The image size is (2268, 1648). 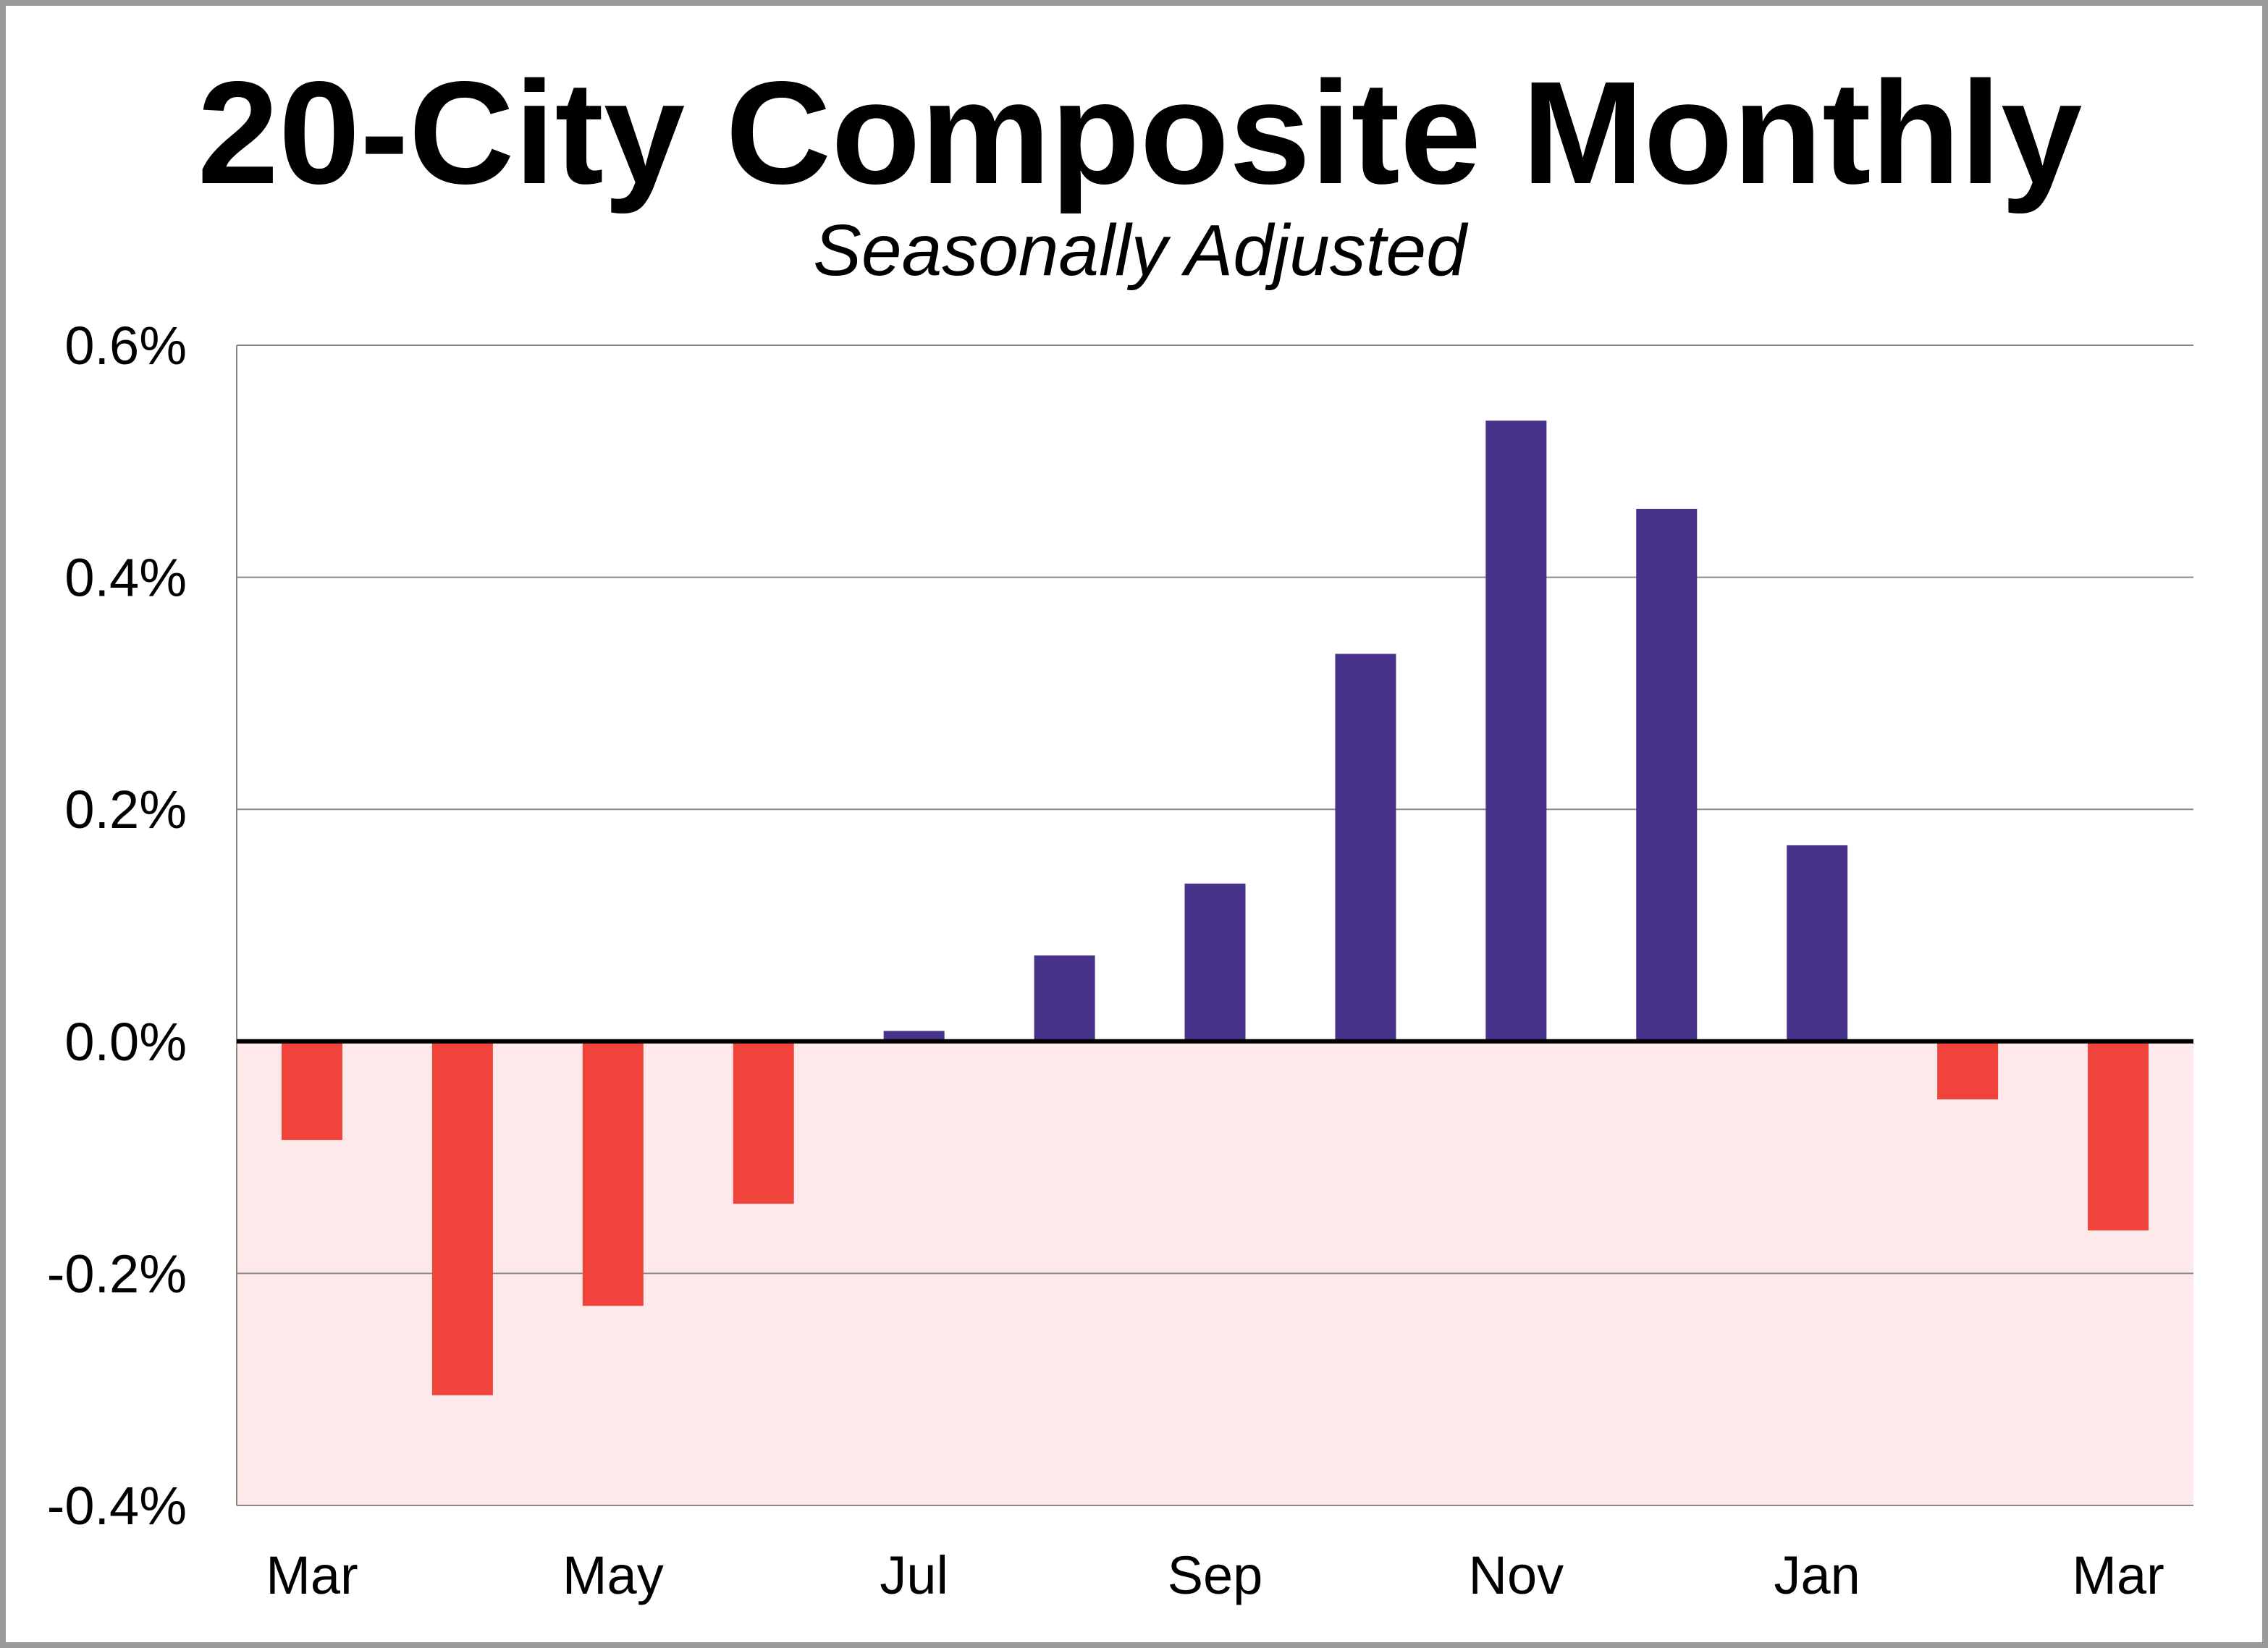 What do you see at coordinates (764, 1122) in the screenshot?
I see `bar-4-jun` at bounding box center [764, 1122].